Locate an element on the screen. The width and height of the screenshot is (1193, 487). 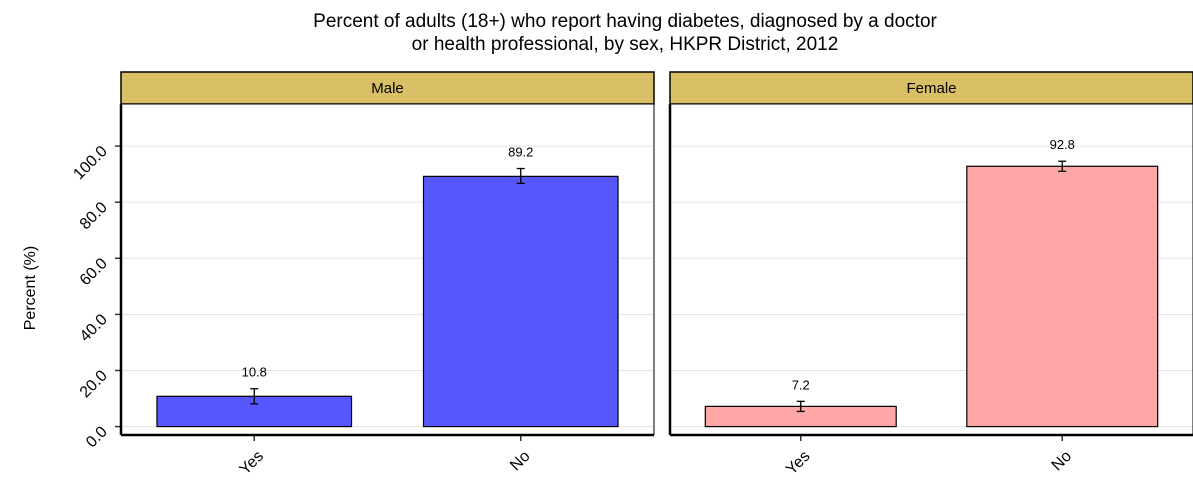
data-label: 7.2 is located at coordinates (801, 384).